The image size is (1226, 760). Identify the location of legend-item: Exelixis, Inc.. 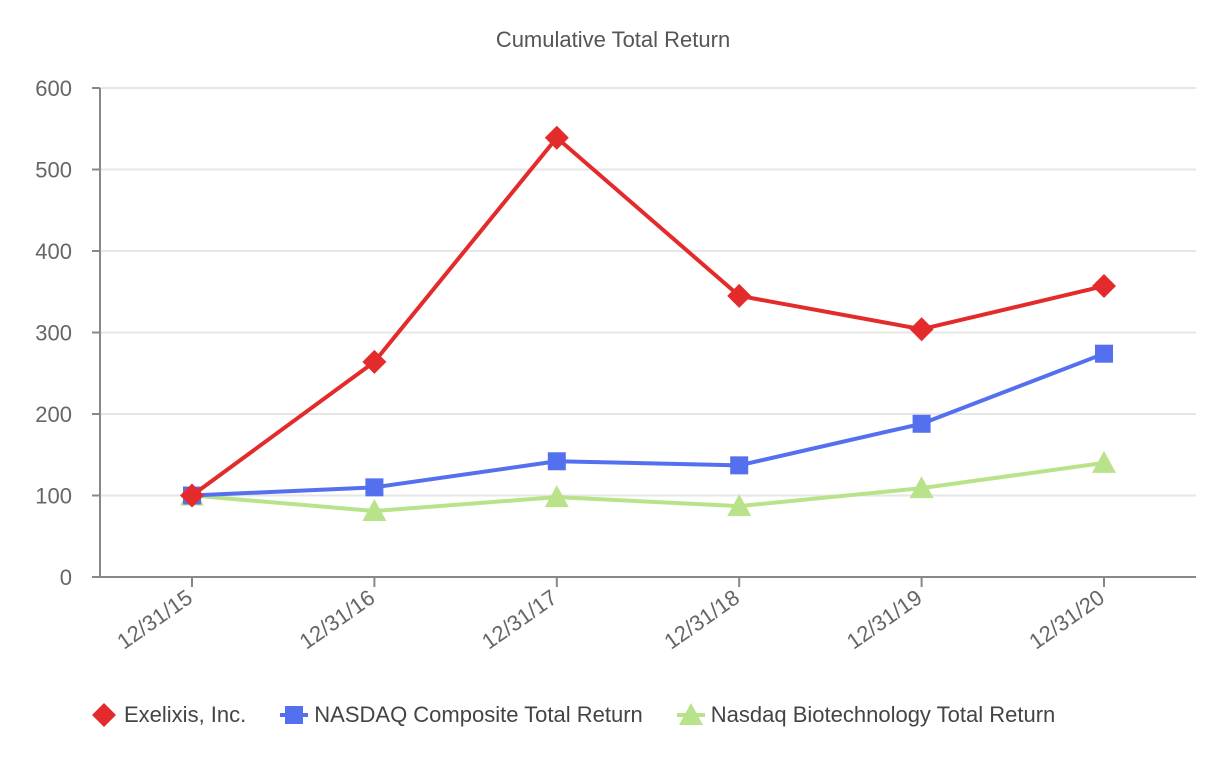
(167, 715).